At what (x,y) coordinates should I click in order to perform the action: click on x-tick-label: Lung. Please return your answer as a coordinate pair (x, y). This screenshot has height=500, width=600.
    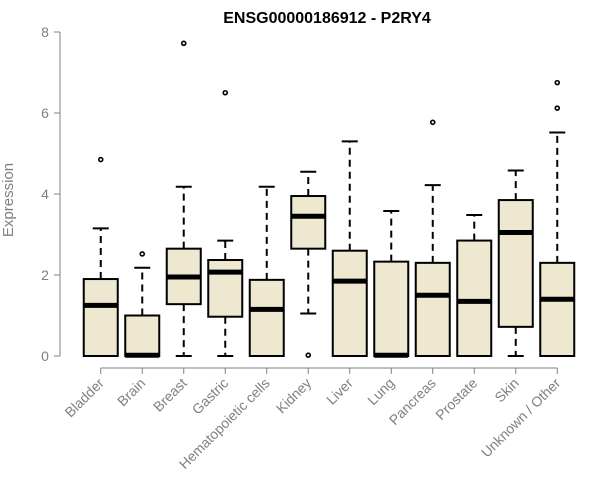
    Looking at the image, I should click on (380, 391).